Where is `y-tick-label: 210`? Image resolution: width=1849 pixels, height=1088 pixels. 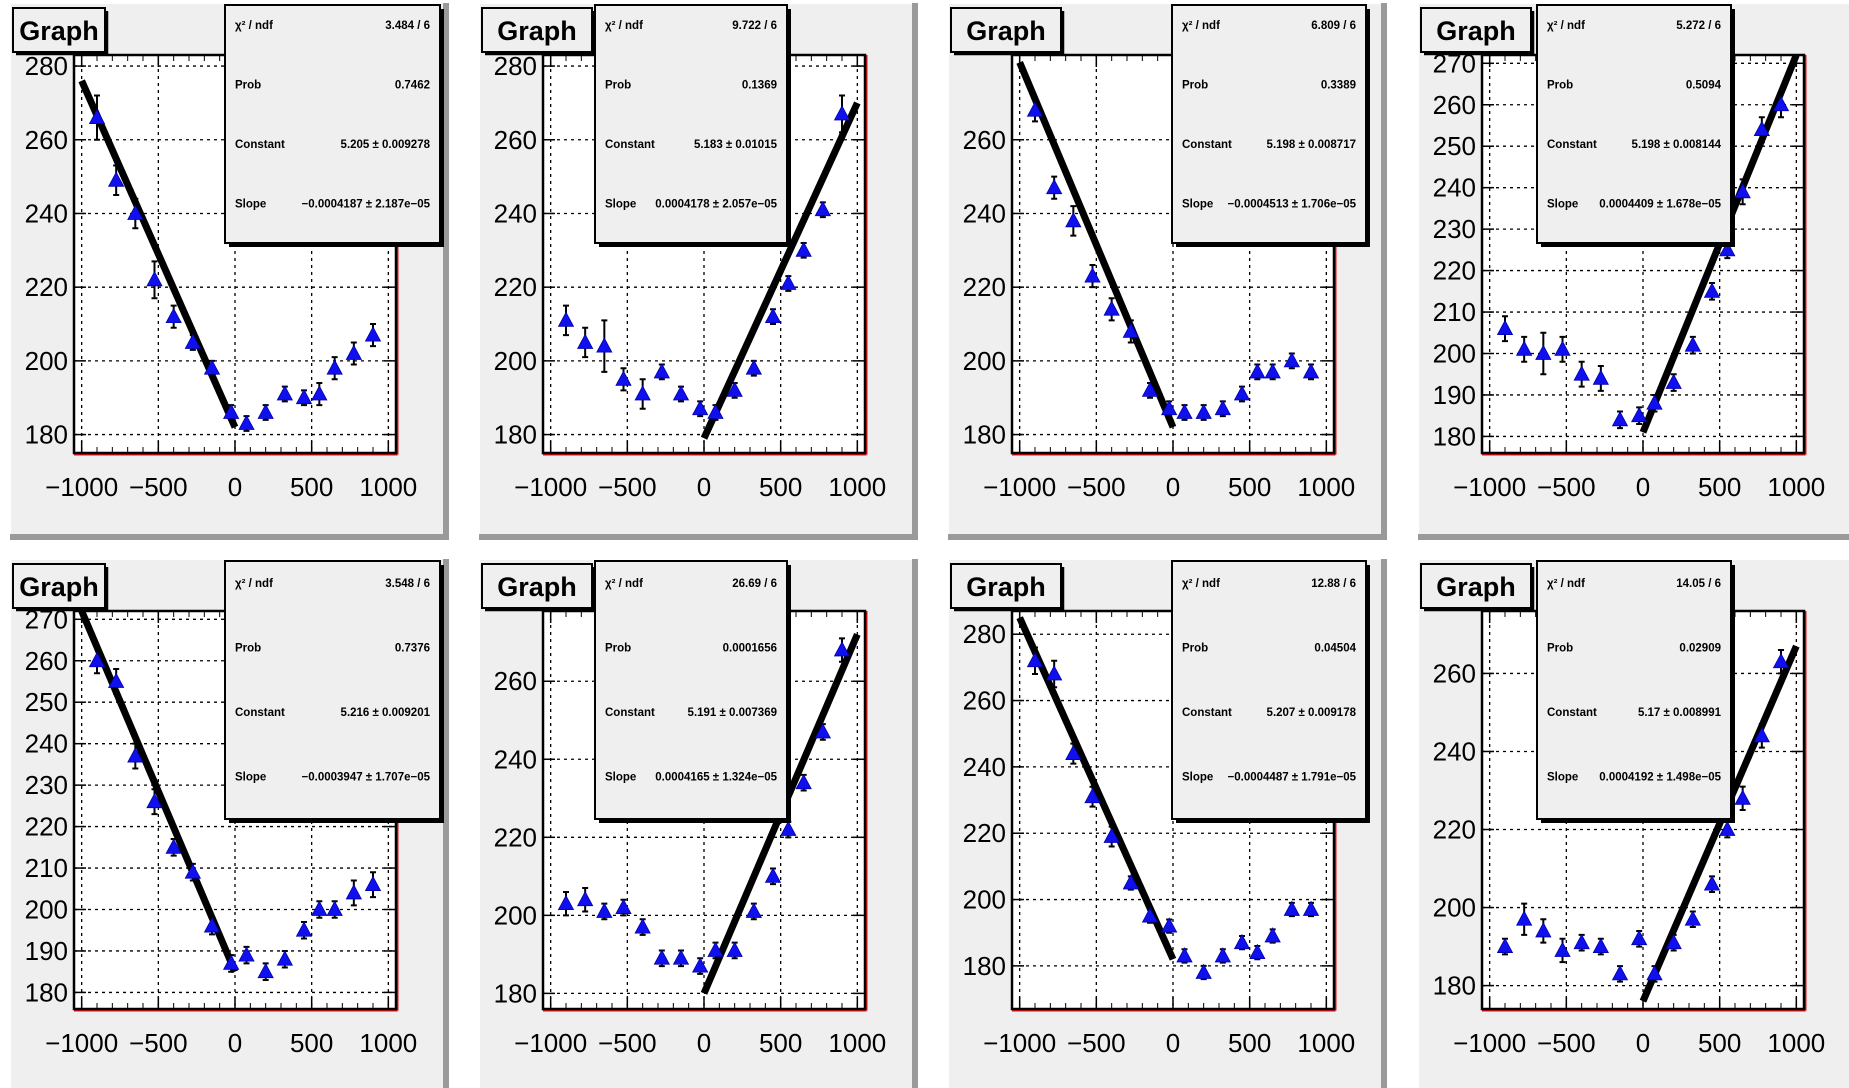
y-tick-label: 210 is located at coordinates (46, 868).